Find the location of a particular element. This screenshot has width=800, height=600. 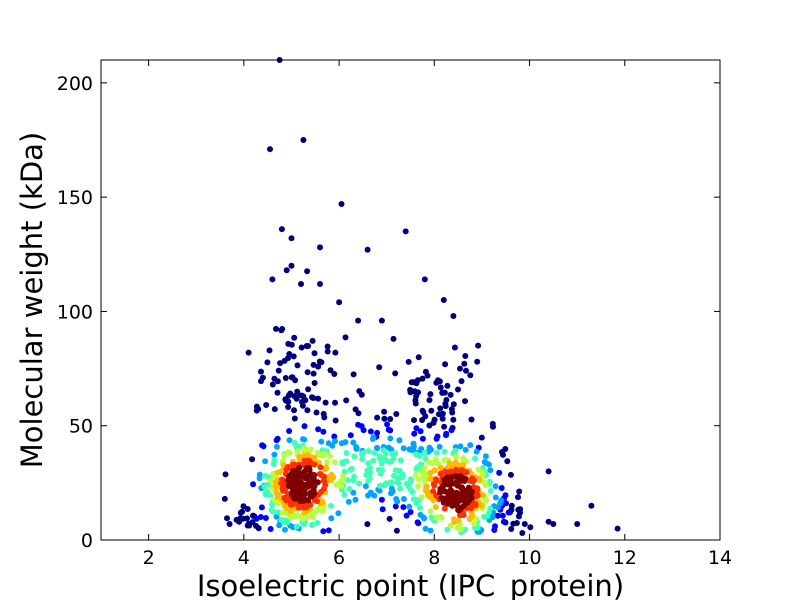

y-tick-label: 0 is located at coordinates (87, 541).